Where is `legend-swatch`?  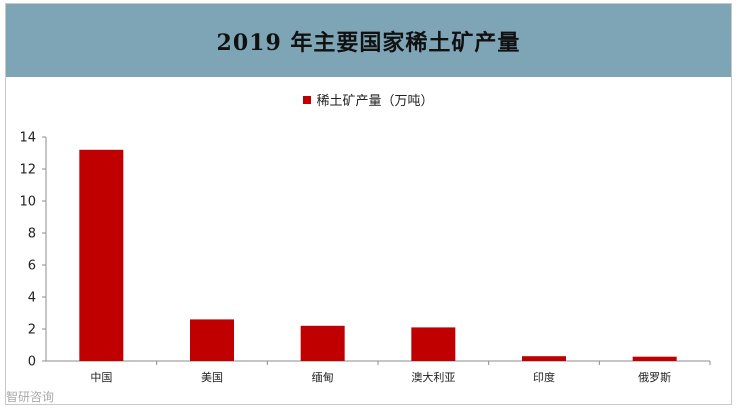 legend-swatch is located at coordinates (307, 99).